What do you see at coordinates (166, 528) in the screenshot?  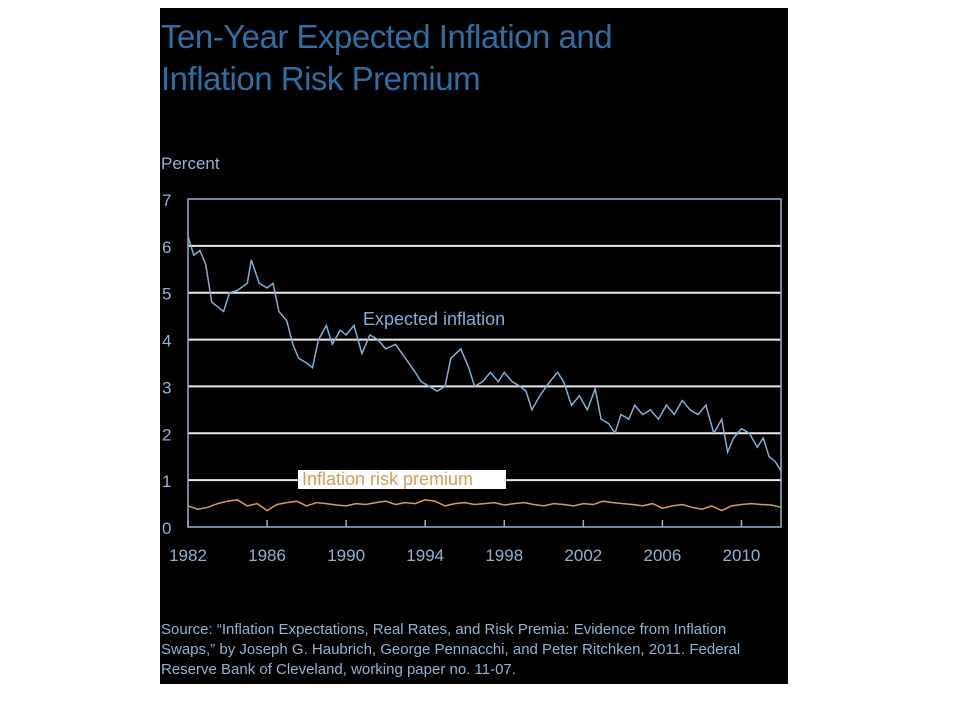 I see `y-tick-label: 0` at bounding box center [166, 528].